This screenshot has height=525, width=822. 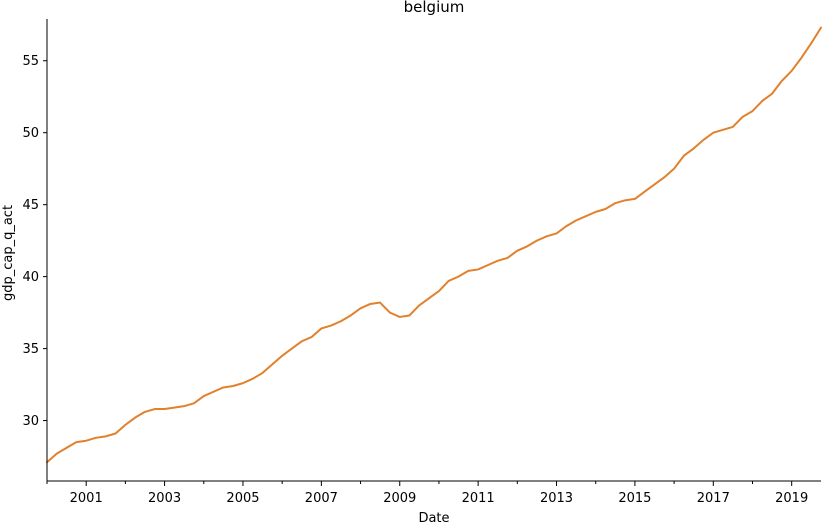 I want to click on x-tick-label: 2005, so click(x=242, y=498).